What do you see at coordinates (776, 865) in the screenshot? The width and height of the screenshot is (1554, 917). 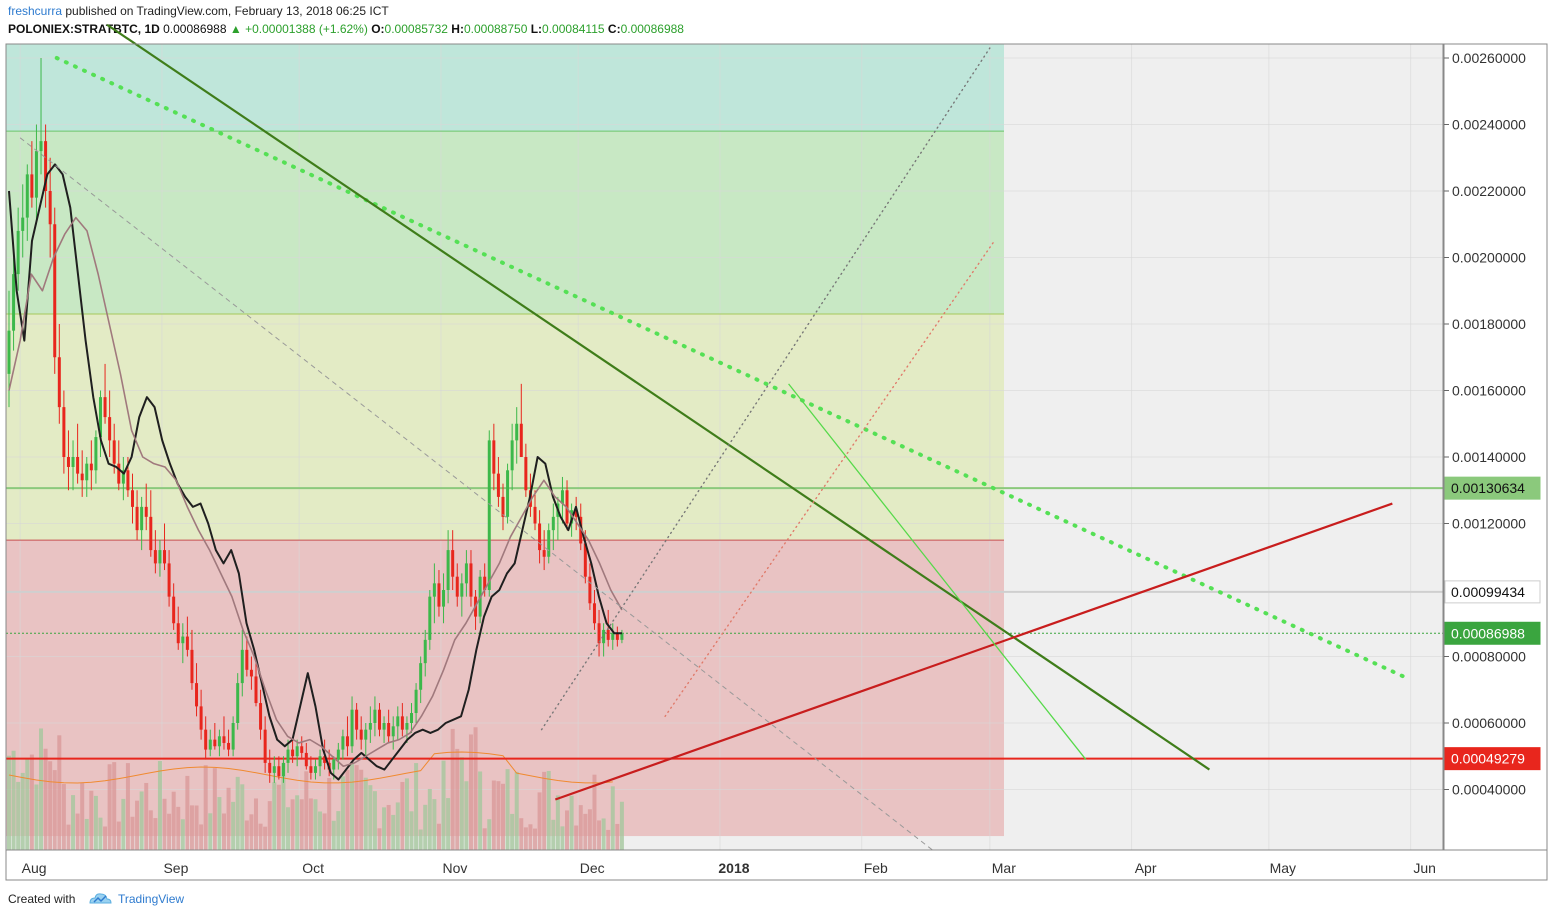 I see `time-axis` at bounding box center [776, 865].